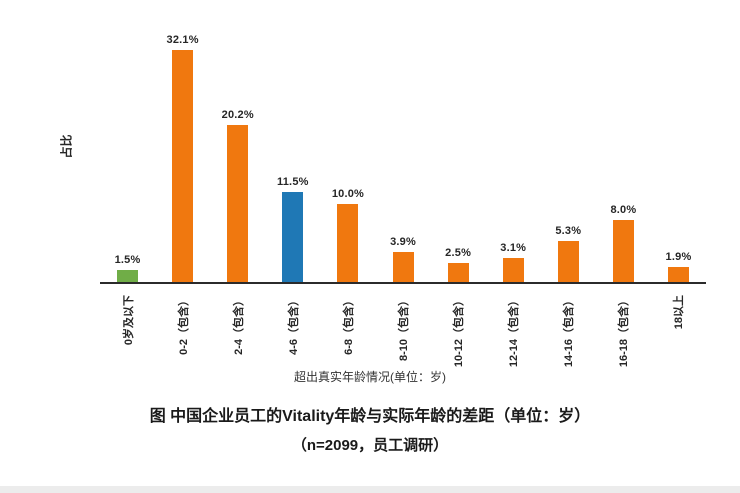  I want to click on bar-column: 3.9%, so click(402, 158).